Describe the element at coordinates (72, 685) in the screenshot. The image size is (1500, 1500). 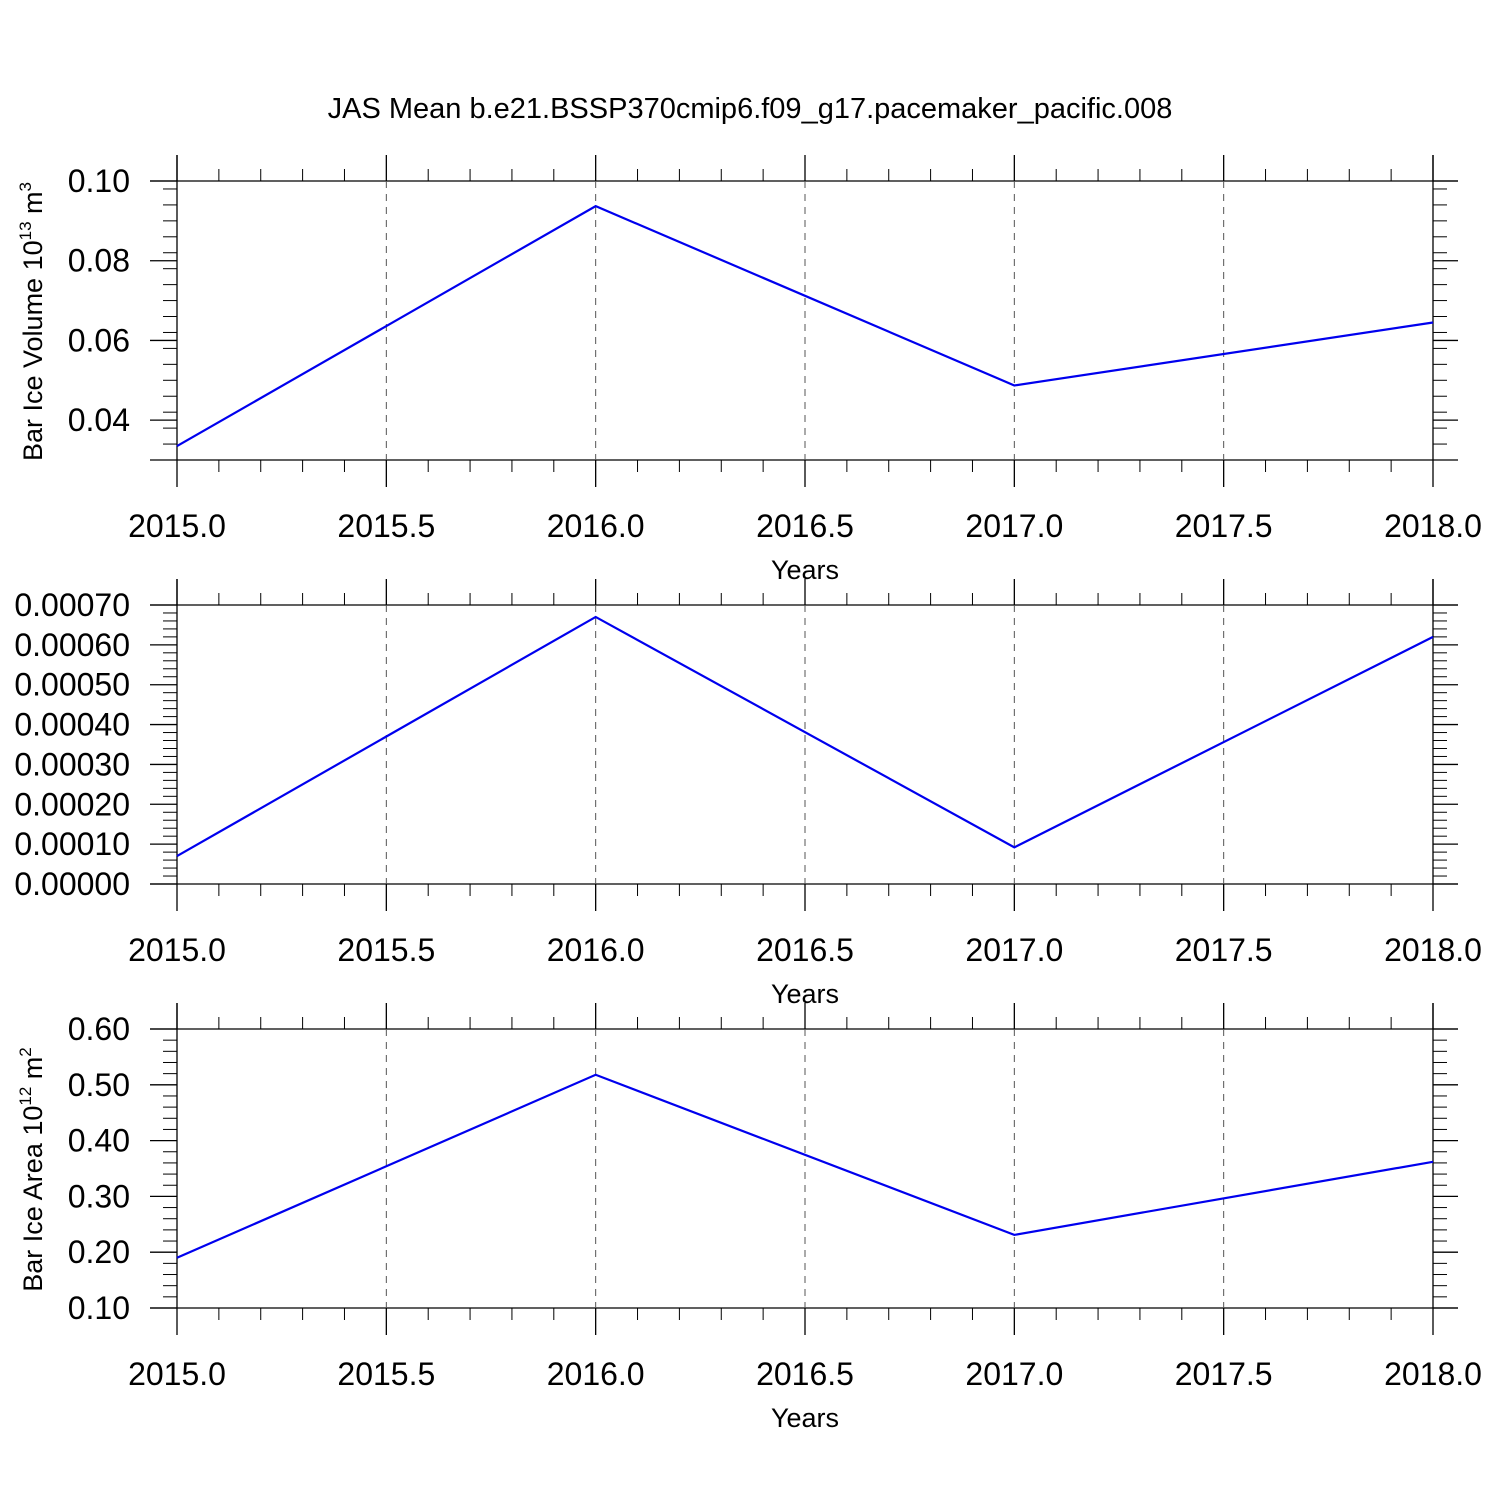
I see `y-tick-label: 0.00050` at that location.